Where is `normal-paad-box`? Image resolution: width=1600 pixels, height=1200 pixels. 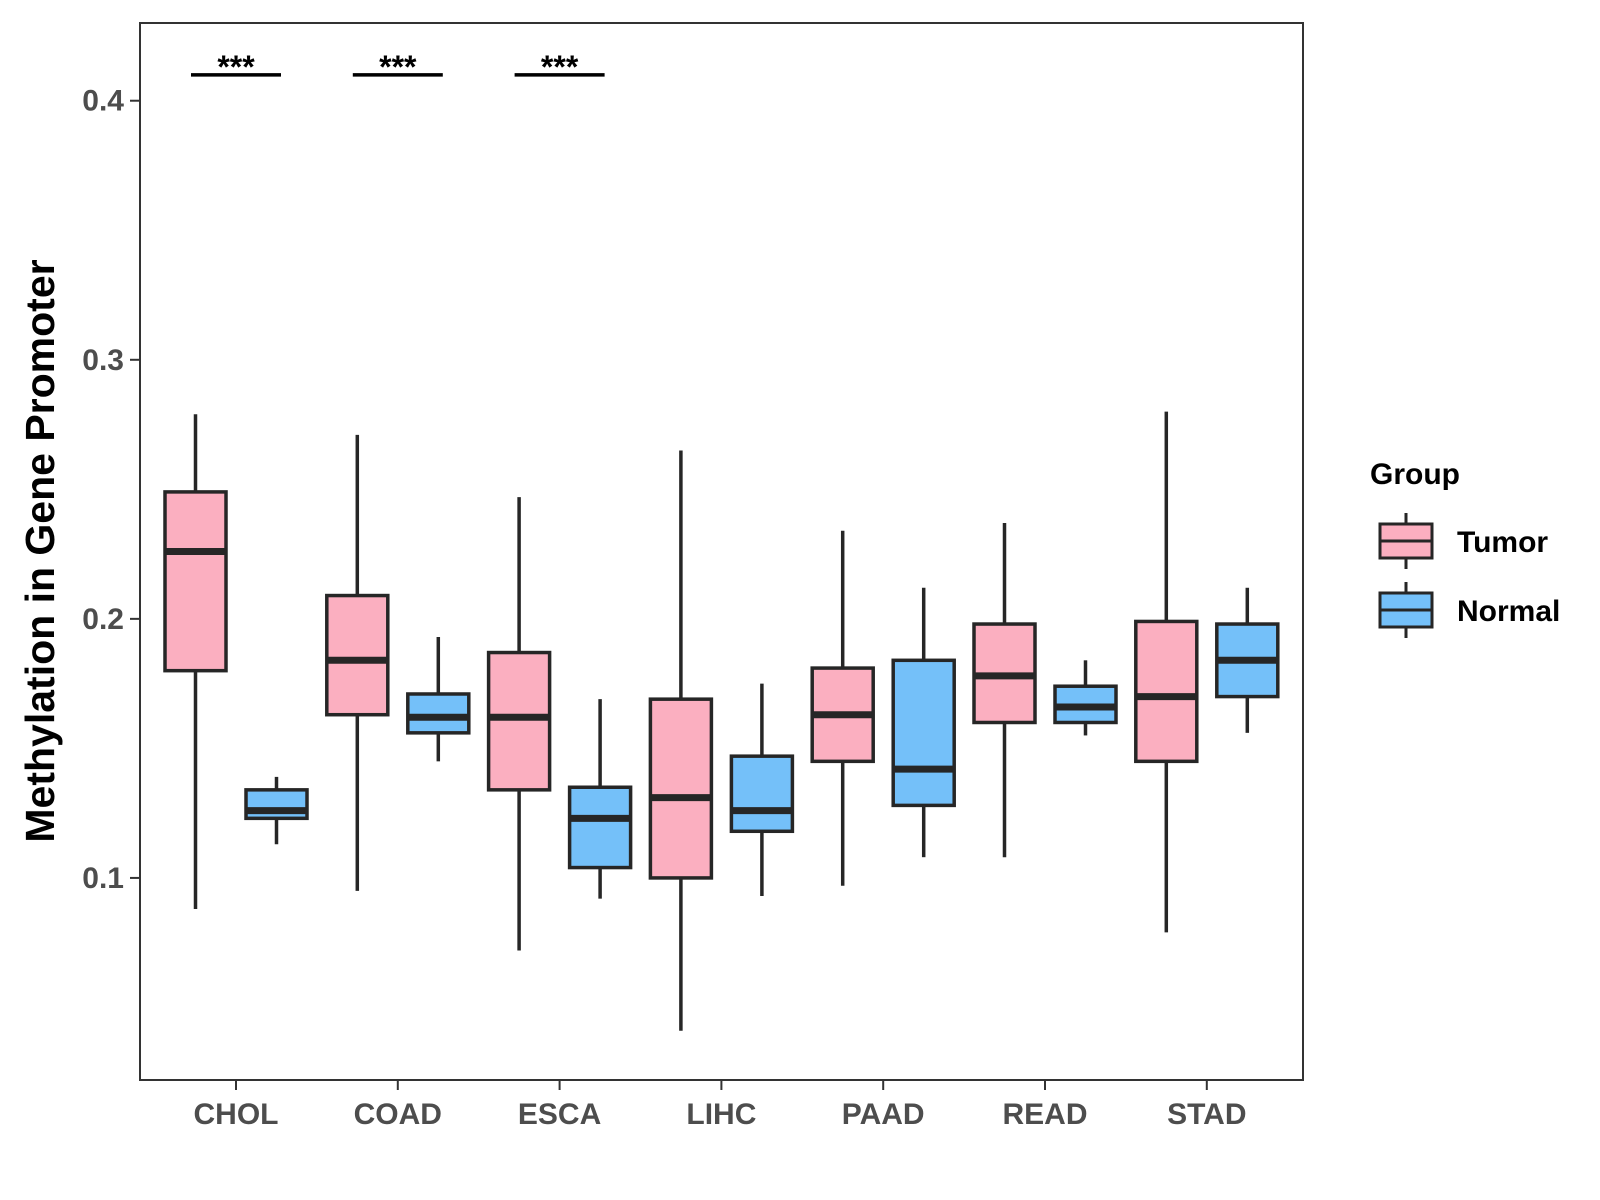
normal-paad-box is located at coordinates (923, 733).